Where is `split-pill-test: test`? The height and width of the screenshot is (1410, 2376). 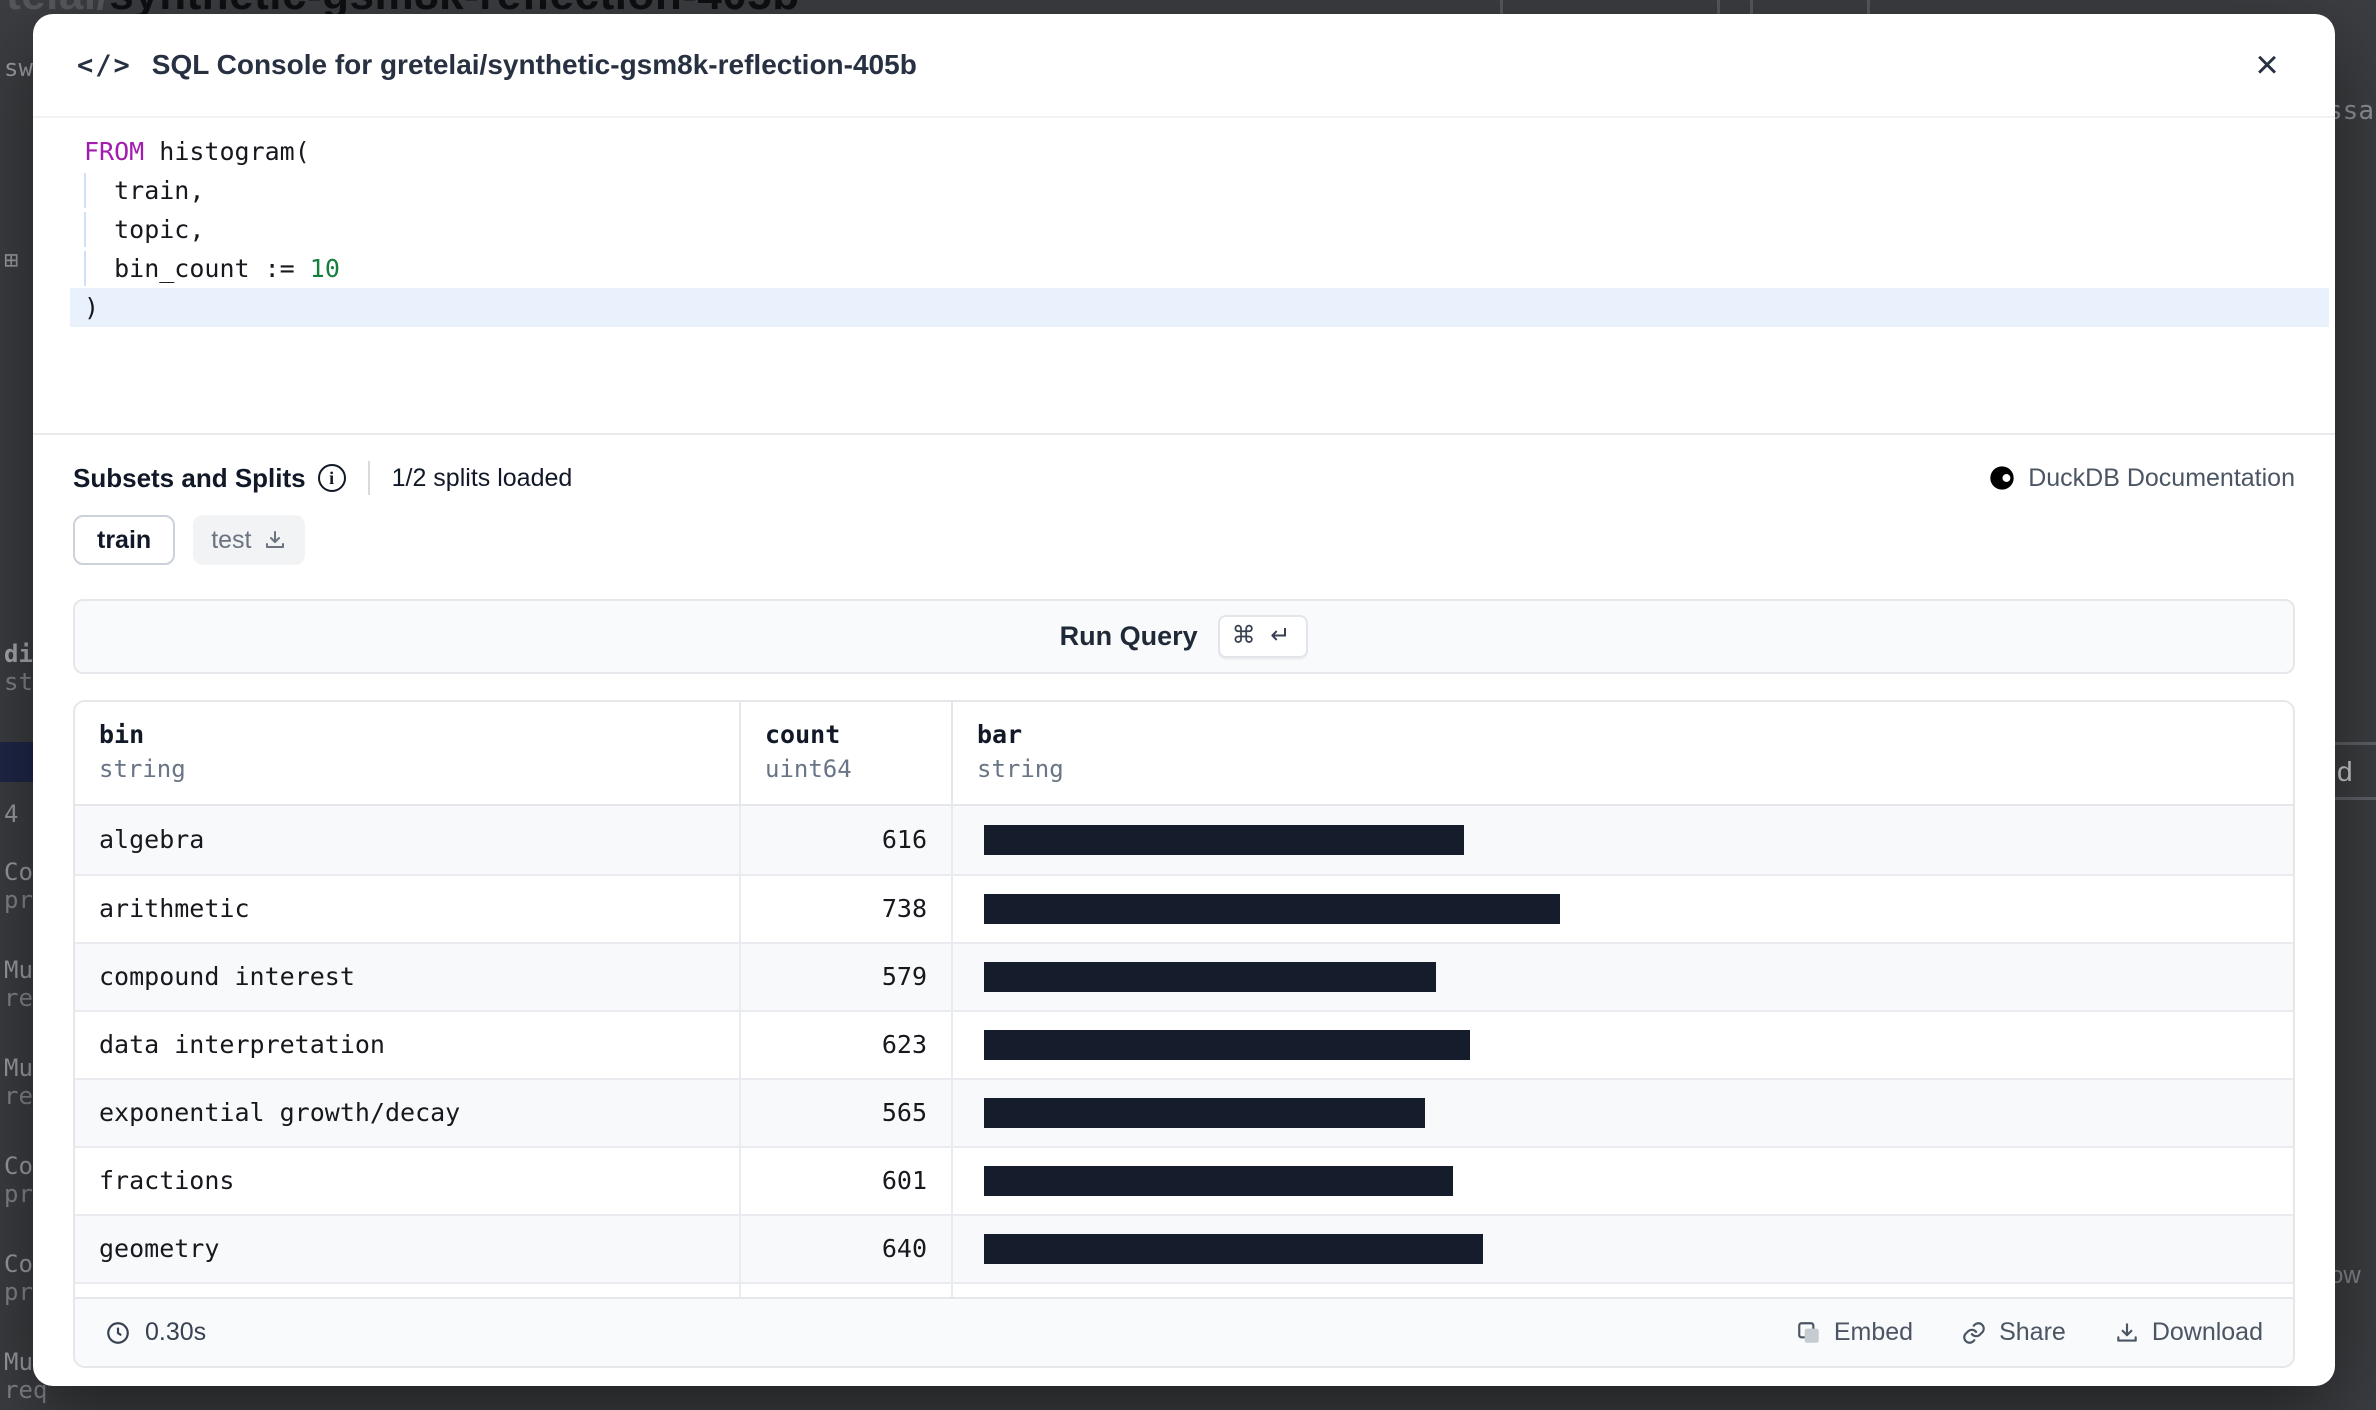 split-pill-test: test is located at coordinates (249, 540).